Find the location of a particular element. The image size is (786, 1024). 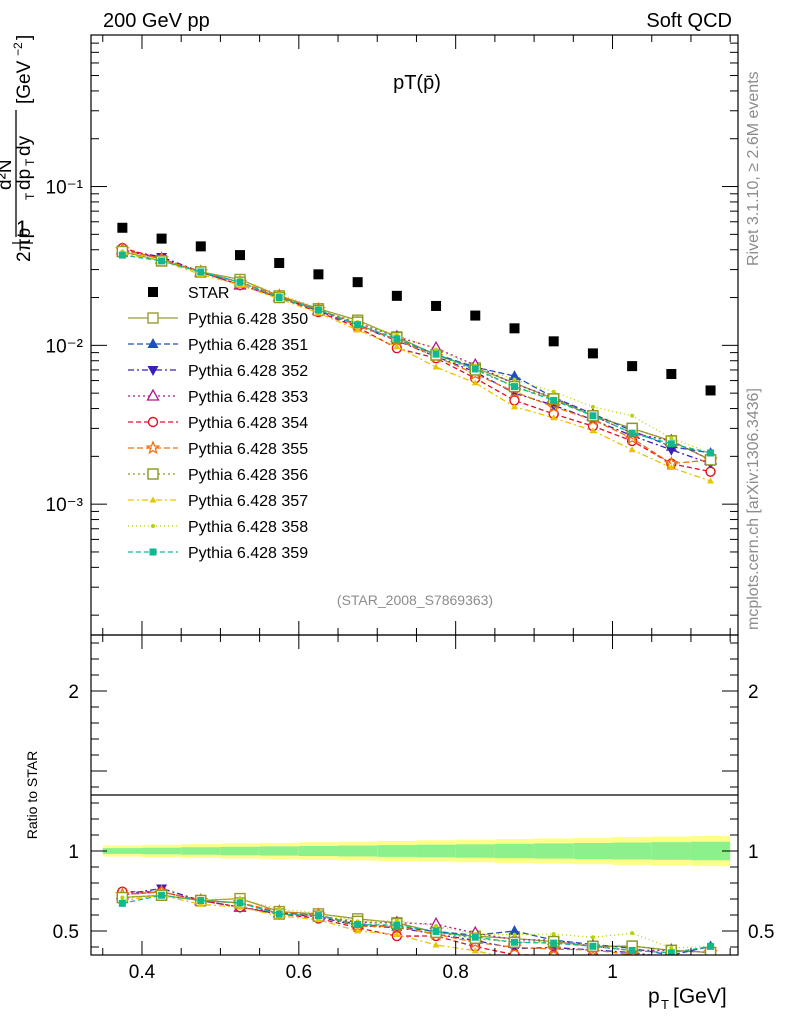

x-axis-label: p T [GeV] is located at coordinates (687, 998).